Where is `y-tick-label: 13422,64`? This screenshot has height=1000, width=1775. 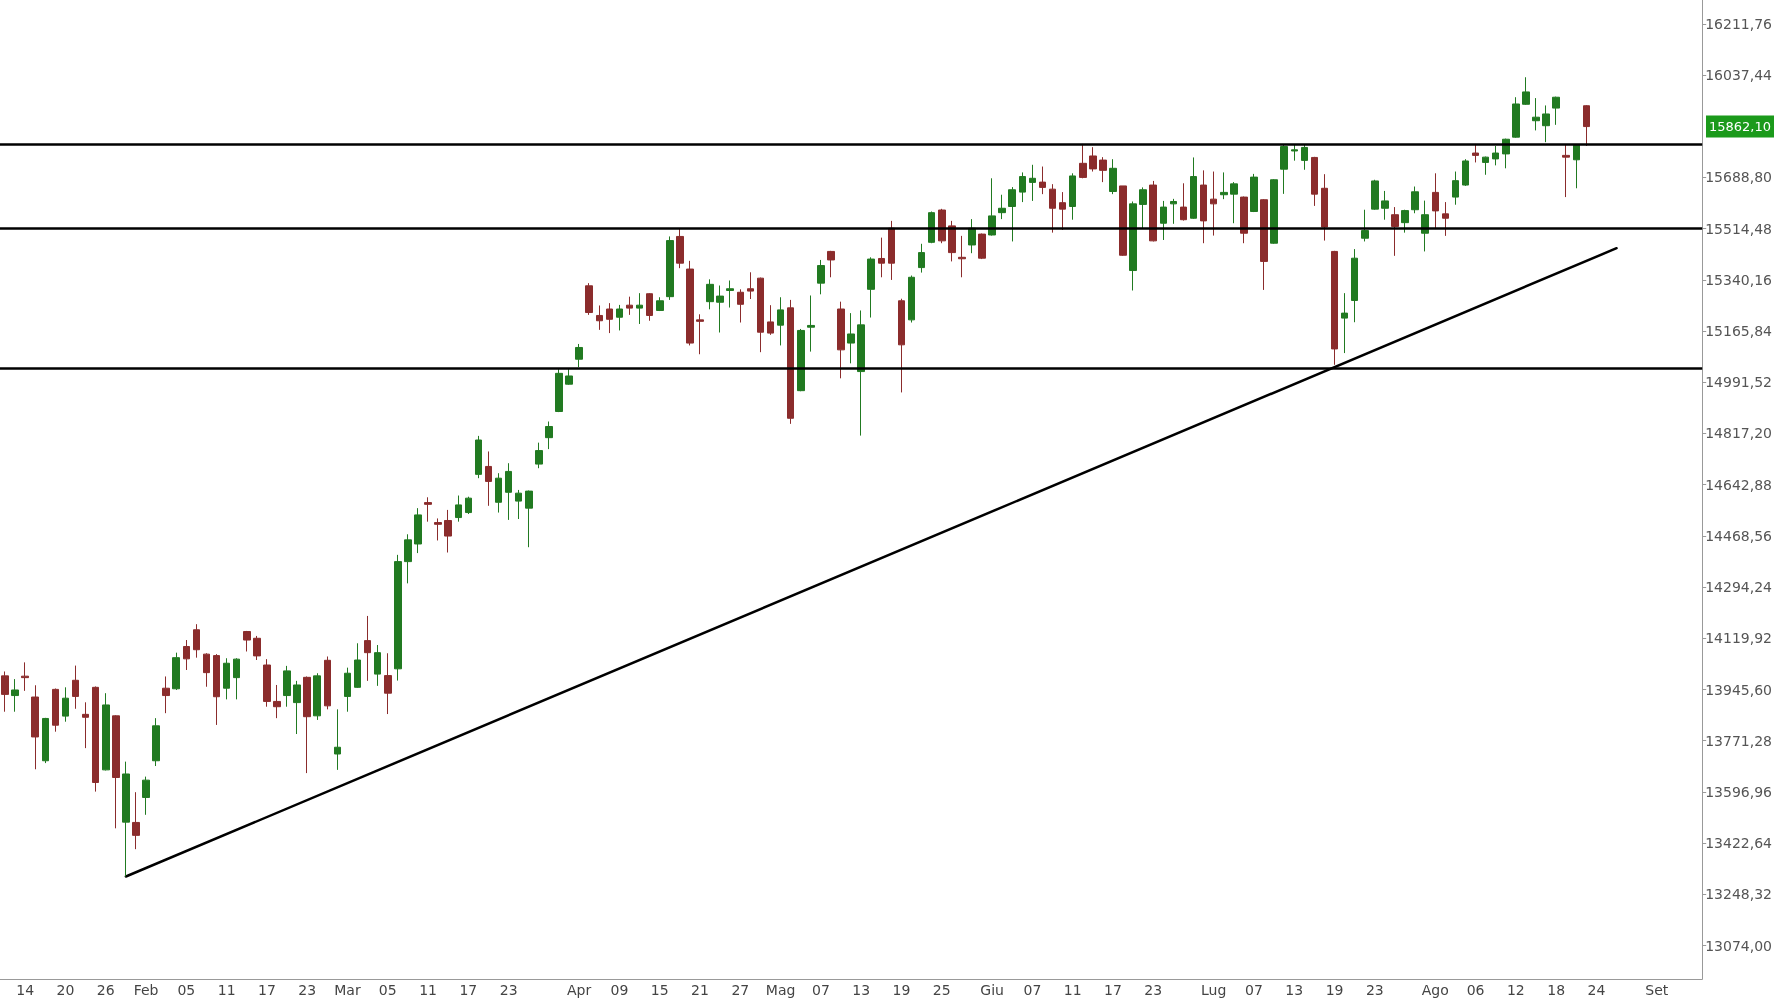
y-tick-label: 13422,64 is located at coordinates (1739, 843).